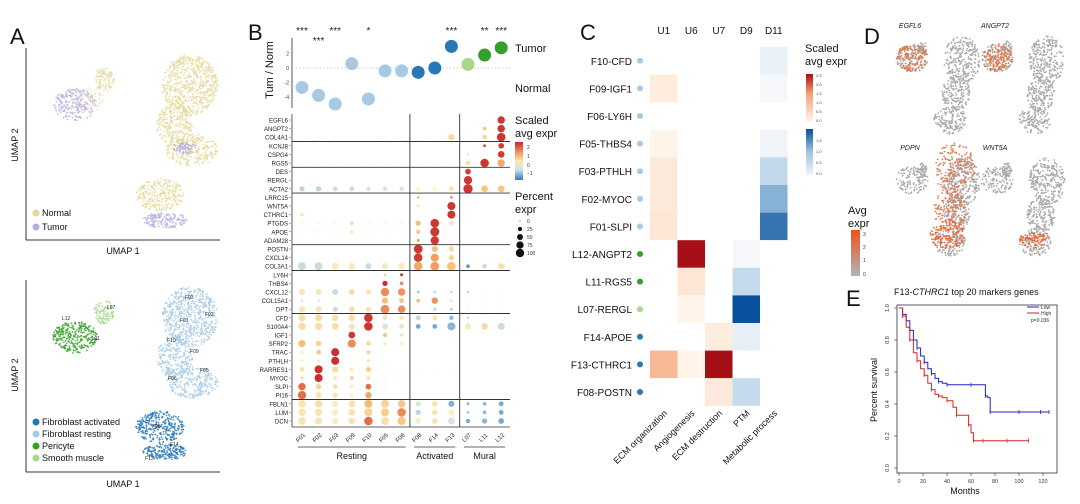 The width and height of the screenshot is (1080, 504). What do you see at coordinates (277, 268) in the screenshot?
I see `gene-label: COL3A1` at bounding box center [277, 268].